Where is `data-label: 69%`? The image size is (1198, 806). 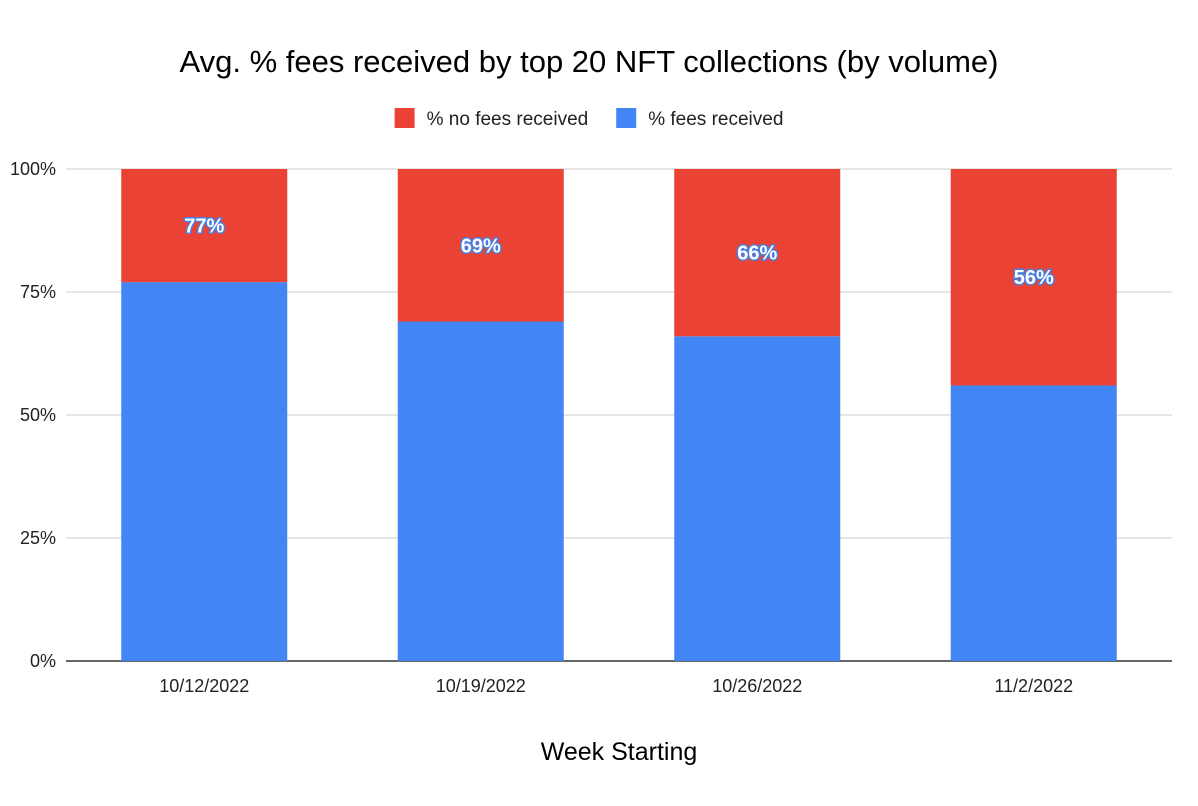
data-label: 69% is located at coordinates (481, 246).